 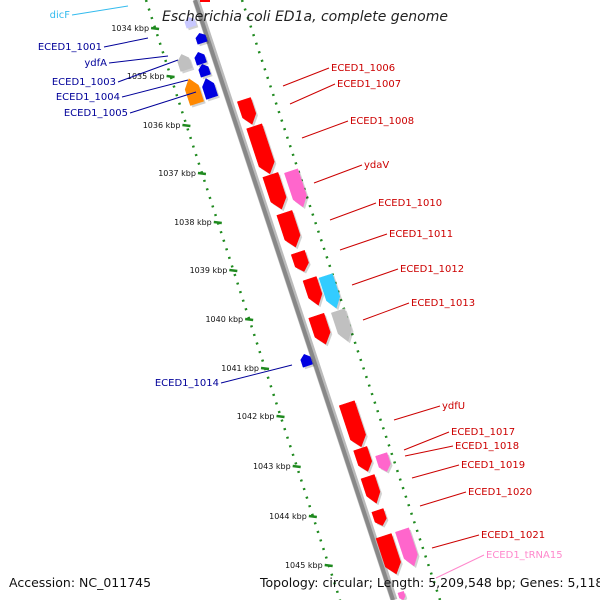 What do you see at coordinates (80, 582) in the screenshot?
I see `accession-text: Accession: NC_011745` at bounding box center [80, 582].